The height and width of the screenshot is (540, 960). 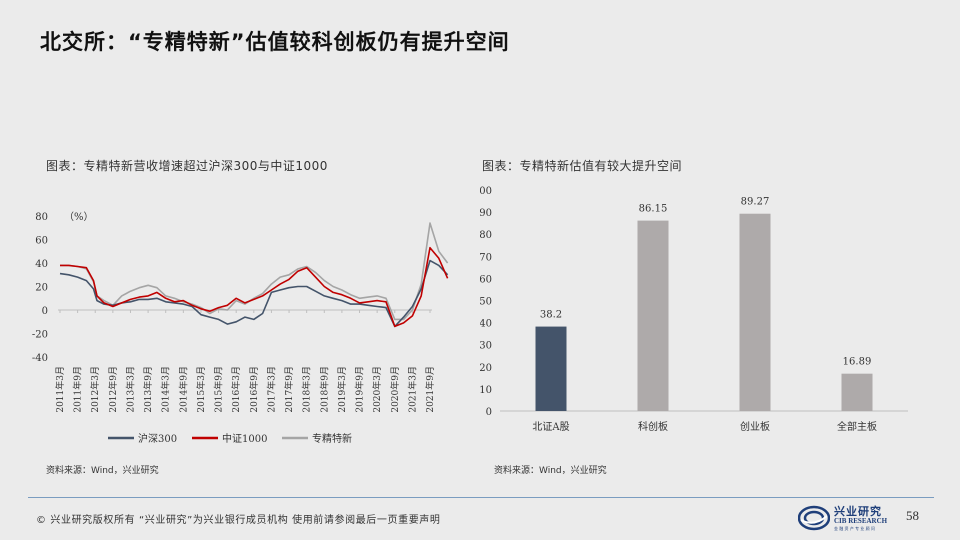 What do you see at coordinates (79, 217) in the screenshot?
I see `y-unit-label: （%）` at bounding box center [79, 217].